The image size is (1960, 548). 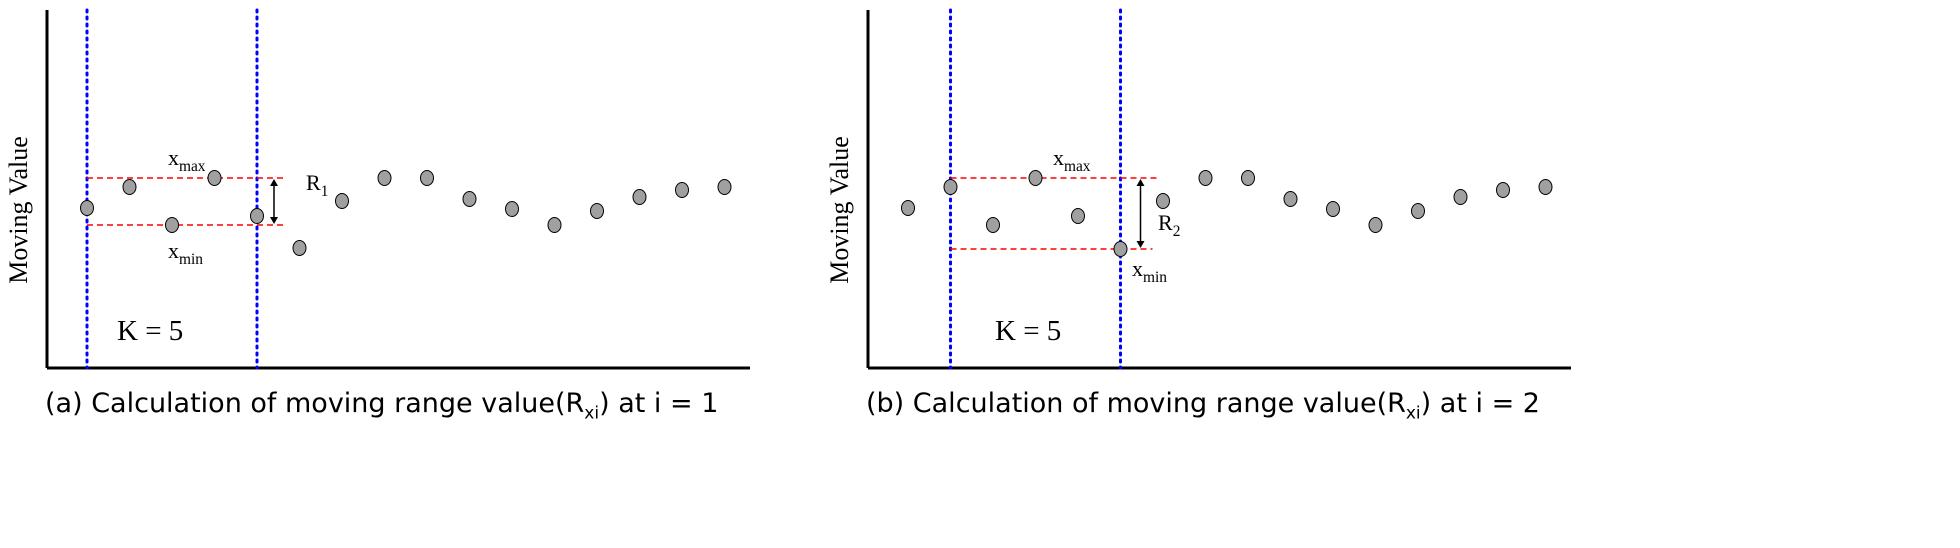 What do you see at coordinates (317, 185) in the screenshot?
I see `range-label: R1` at bounding box center [317, 185].